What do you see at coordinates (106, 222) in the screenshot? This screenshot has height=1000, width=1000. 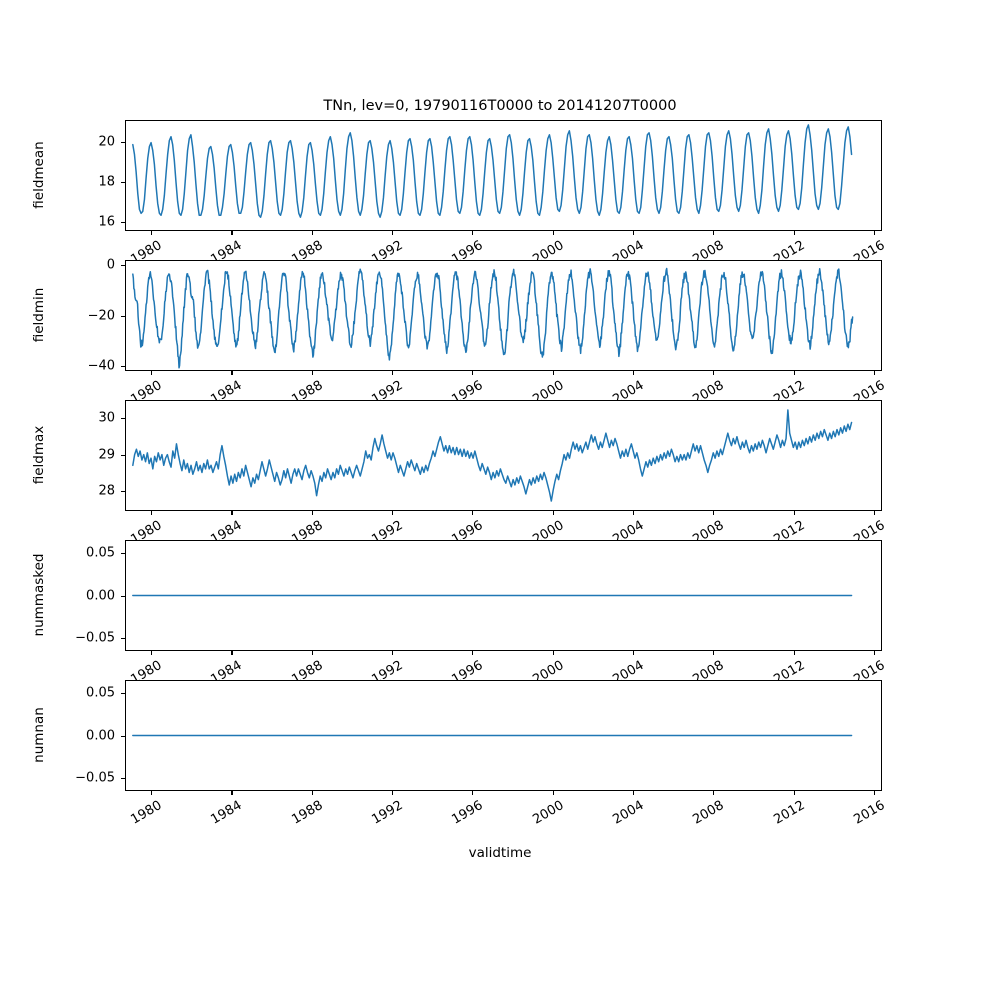 I see `y-tick-label: 16` at bounding box center [106, 222].